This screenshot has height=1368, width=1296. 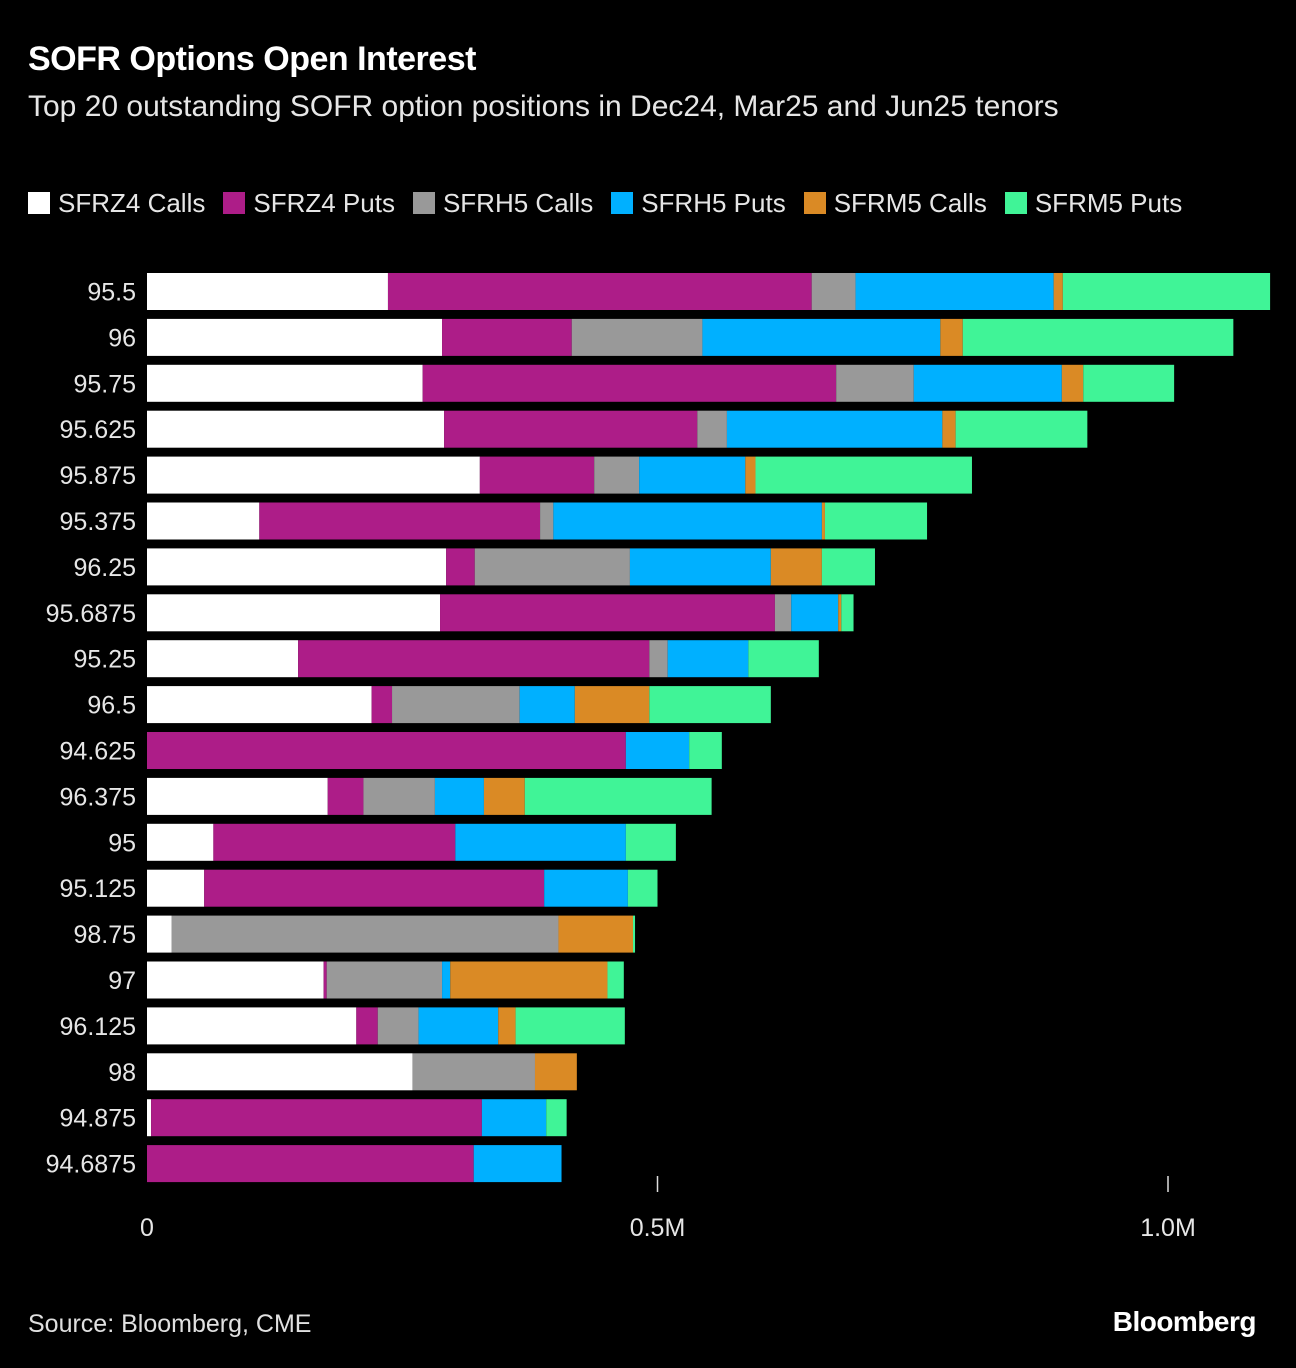 What do you see at coordinates (98, 889) in the screenshot?
I see `y-tick-label: 95.125` at bounding box center [98, 889].